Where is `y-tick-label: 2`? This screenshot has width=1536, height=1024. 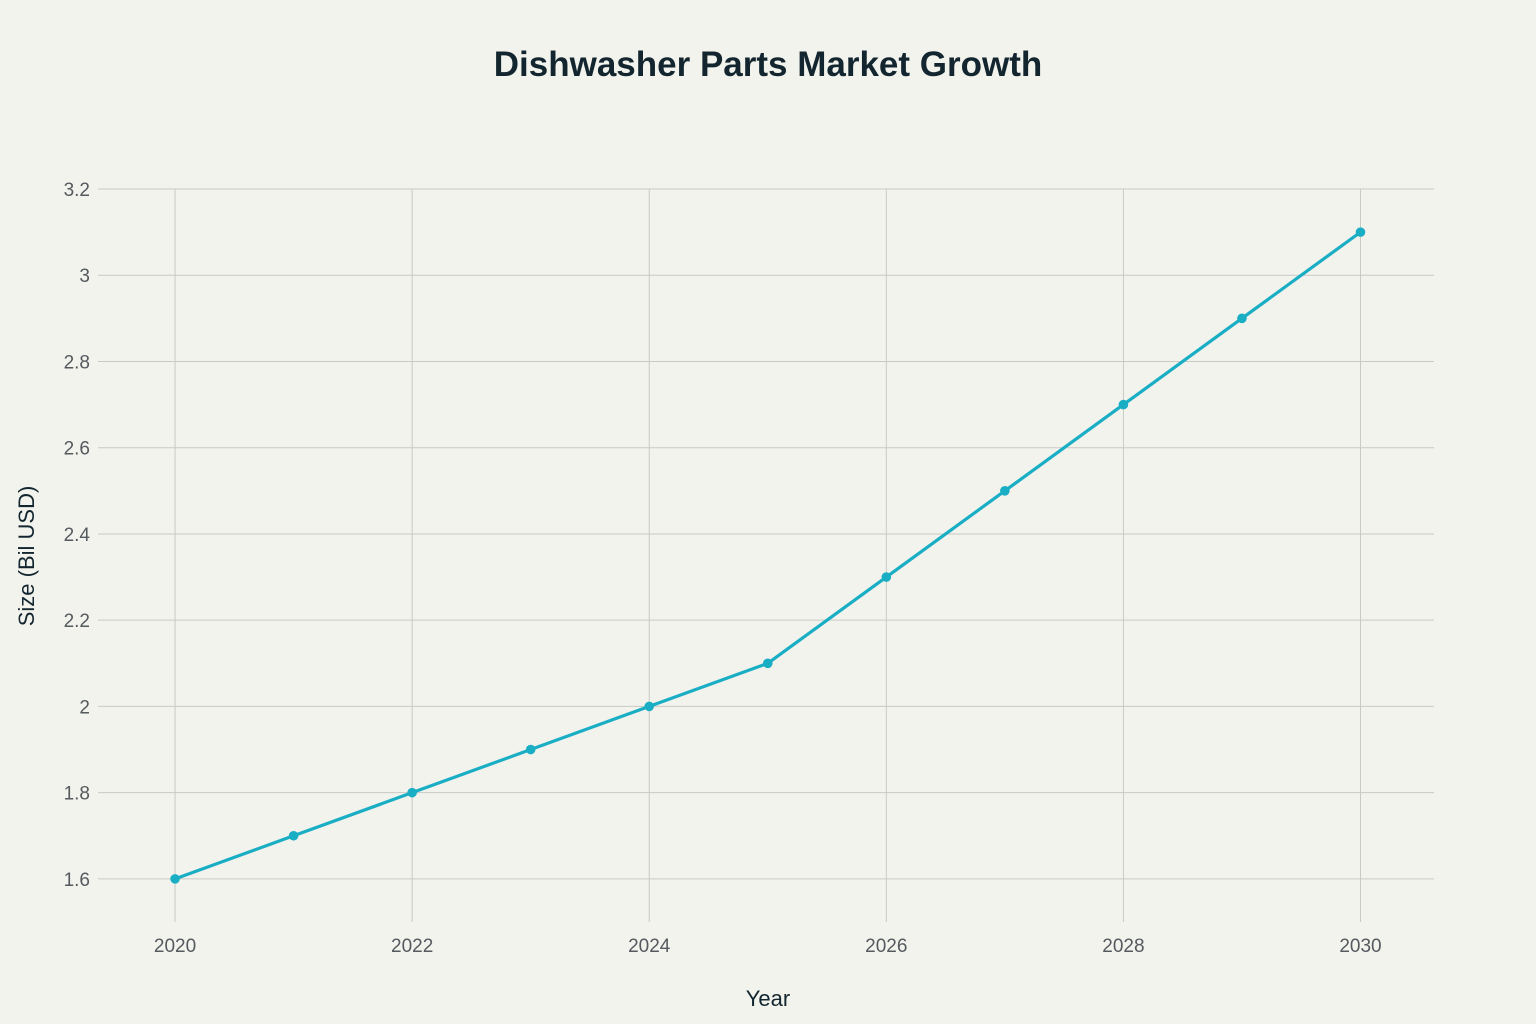 y-tick-label: 2 is located at coordinates (84, 707).